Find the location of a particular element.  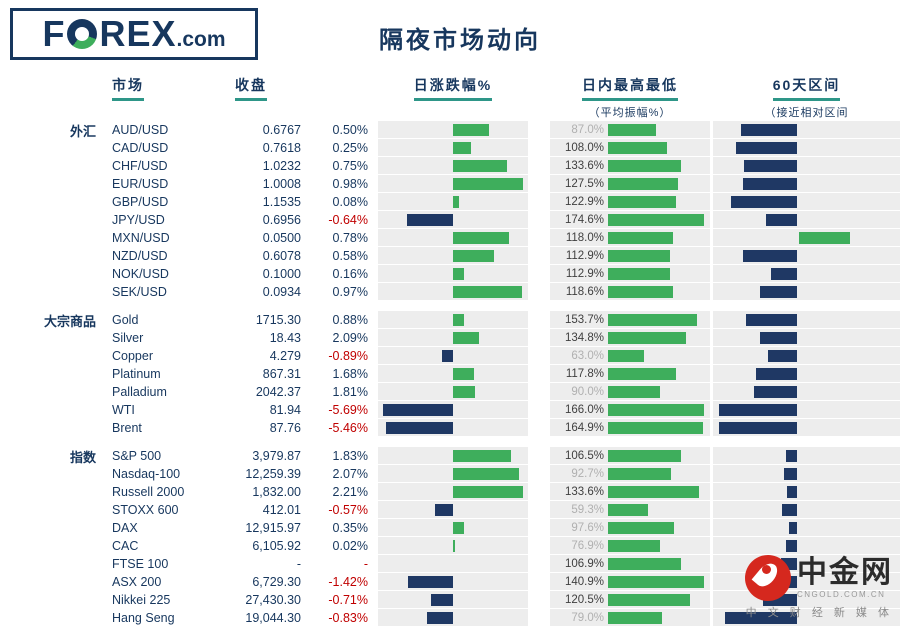

amplitude-label: 122.9% is located at coordinates (584, 202).